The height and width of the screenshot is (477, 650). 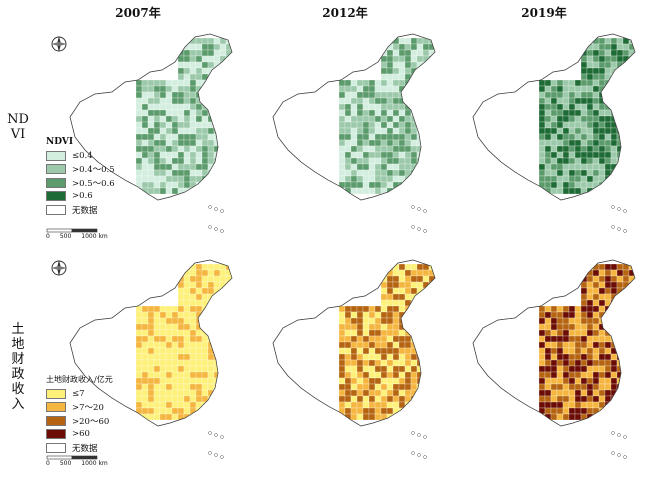 What do you see at coordinates (56, 393) in the screenshot?
I see `legend-swatch` at bounding box center [56, 393].